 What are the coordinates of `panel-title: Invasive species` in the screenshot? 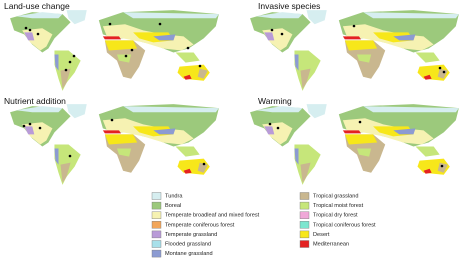 It's located at (289, 6).